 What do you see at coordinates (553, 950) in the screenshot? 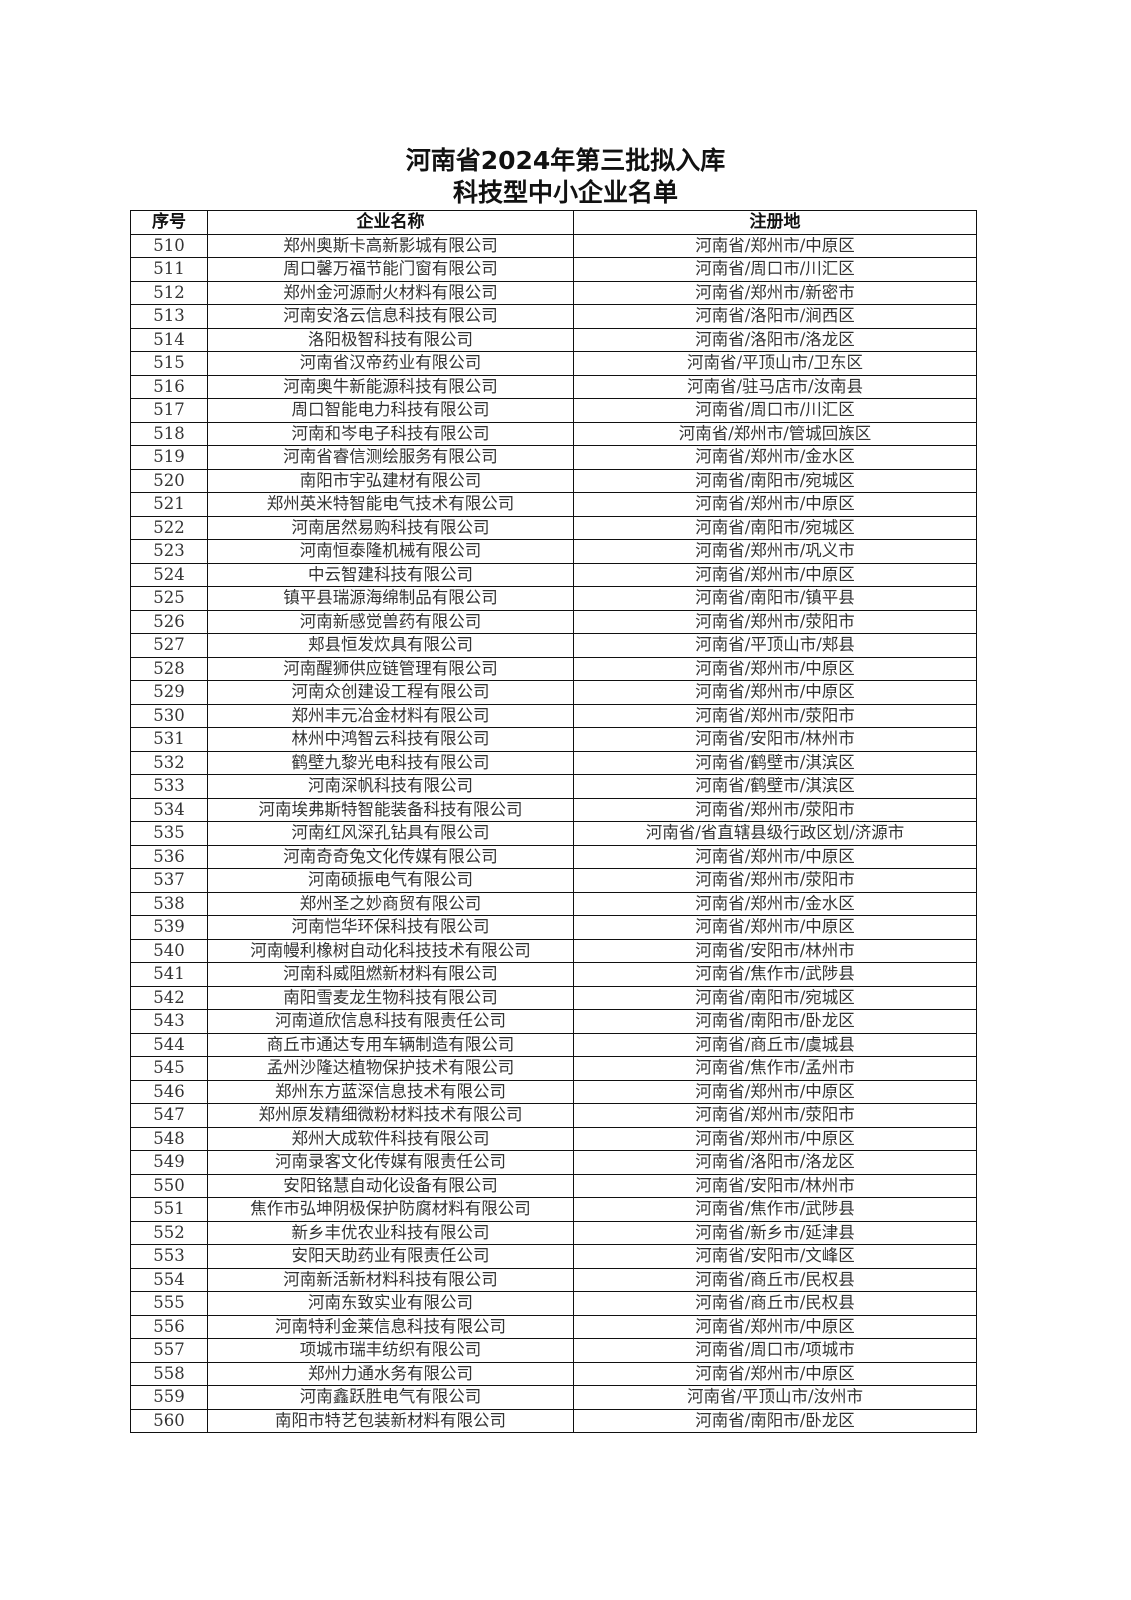
I see `table-row: 540 河南幔利橡树自动化科技技术有限公司 河南省/安阳市/林州市` at bounding box center [553, 950].